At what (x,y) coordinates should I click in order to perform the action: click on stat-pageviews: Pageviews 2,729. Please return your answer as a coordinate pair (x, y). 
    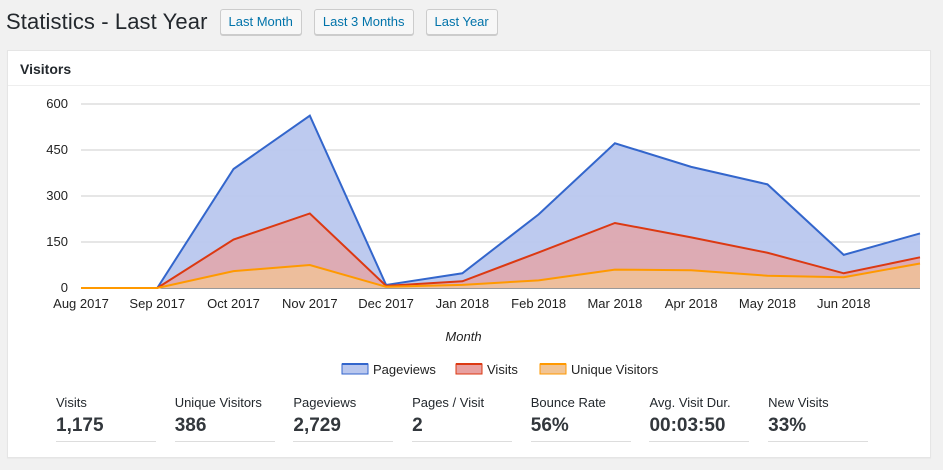
    Looking at the image, I should click on (343, 418).